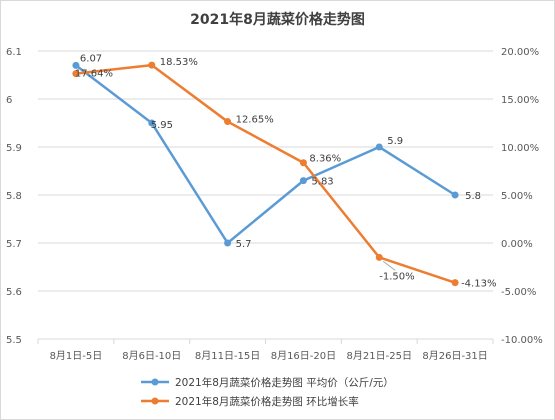  I want to click on x-axis-tick-label: 8月1日-5日, so click(76, 356).